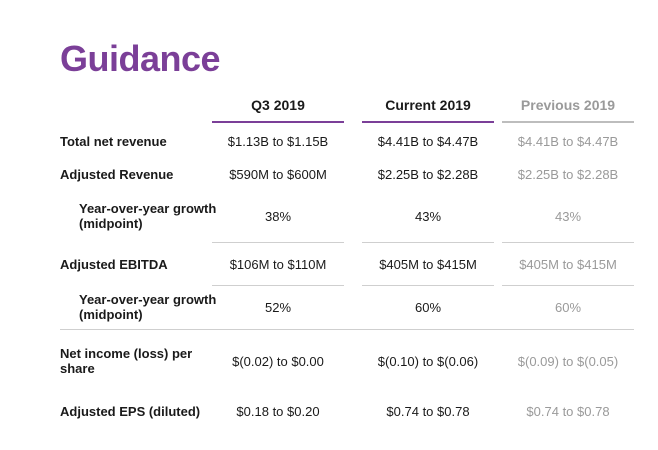  I want to click on cell-q3-2019: 52%, so click(278, 307).